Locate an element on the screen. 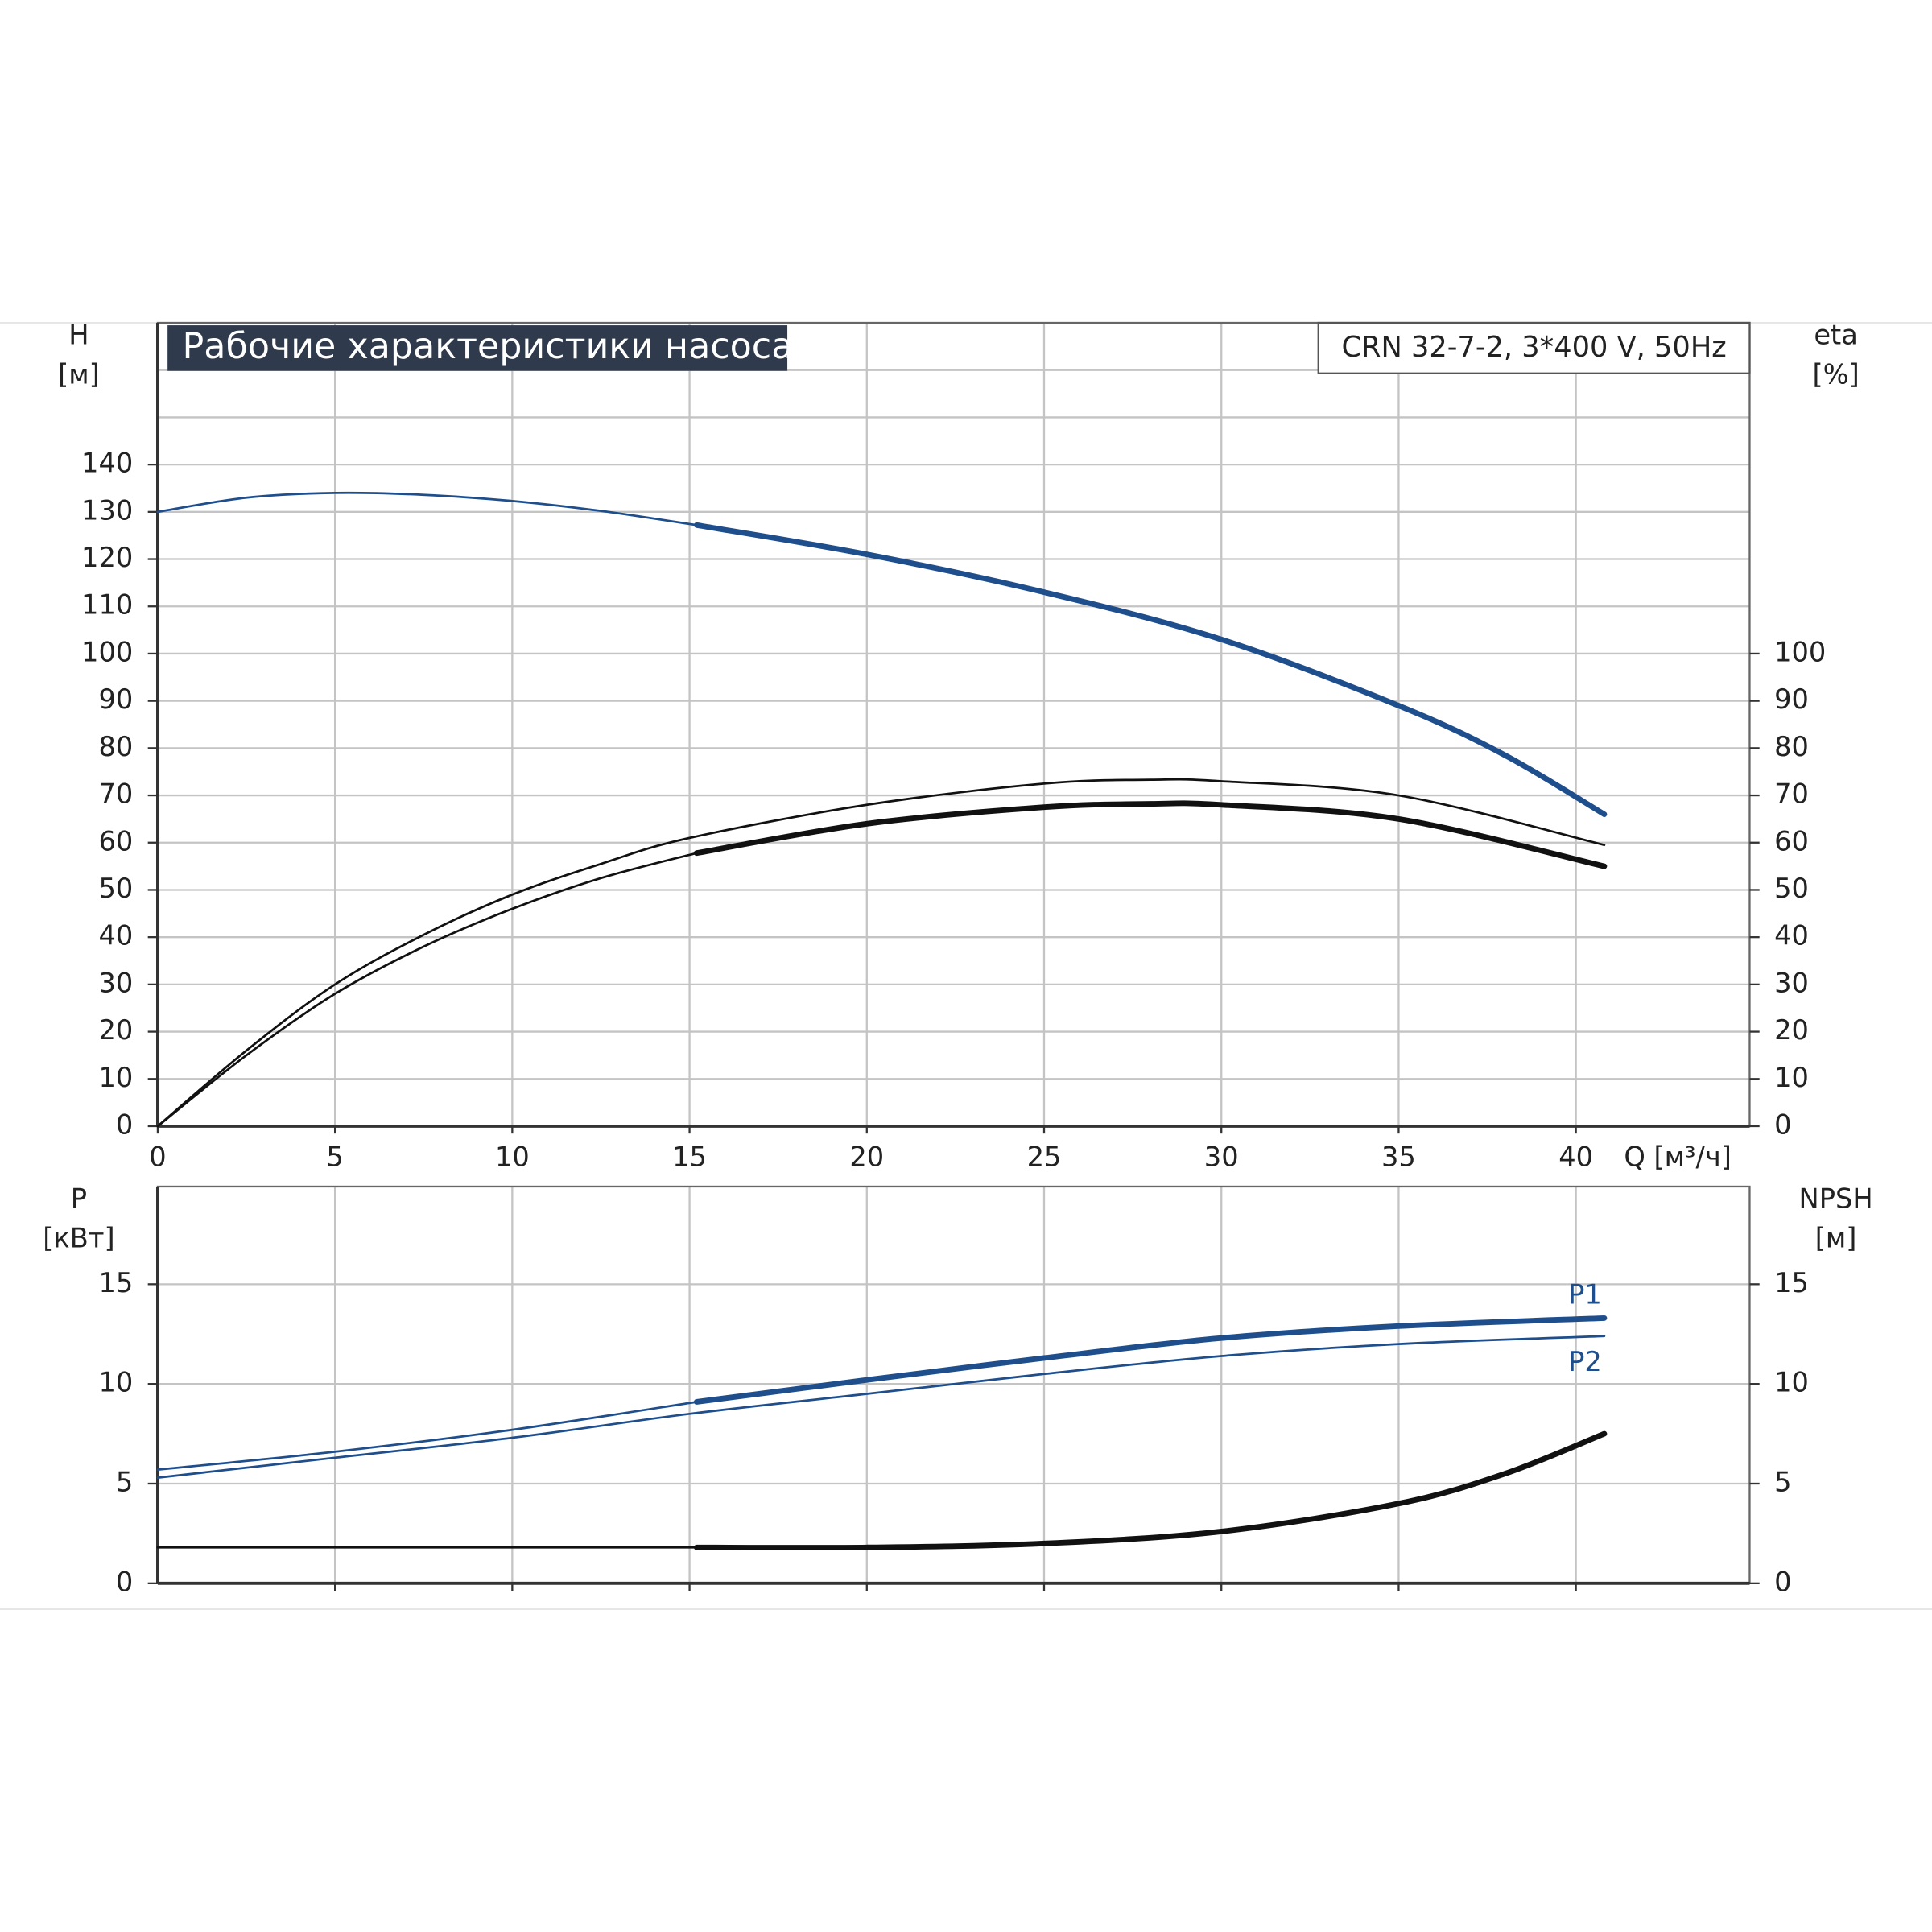 This screenshot has height=1932, width=1932. y-tick-label: 120 is located at coordinates (107, 557).